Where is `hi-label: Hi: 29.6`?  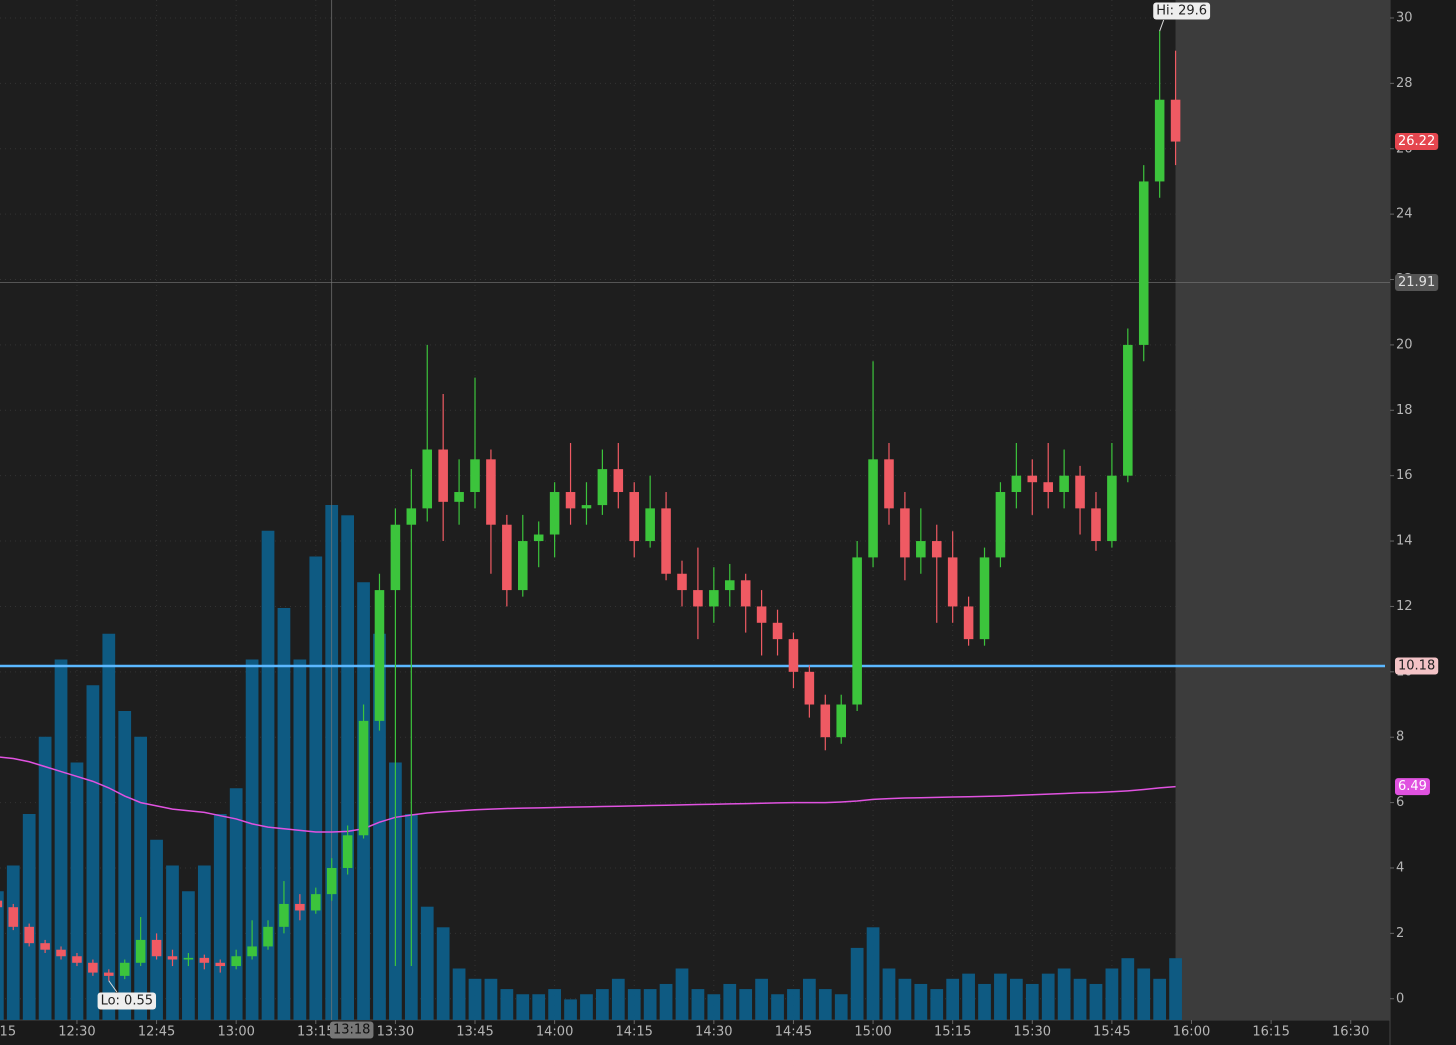 hi-label: Hi: 29.6 is located at coordinates (1181, 11).